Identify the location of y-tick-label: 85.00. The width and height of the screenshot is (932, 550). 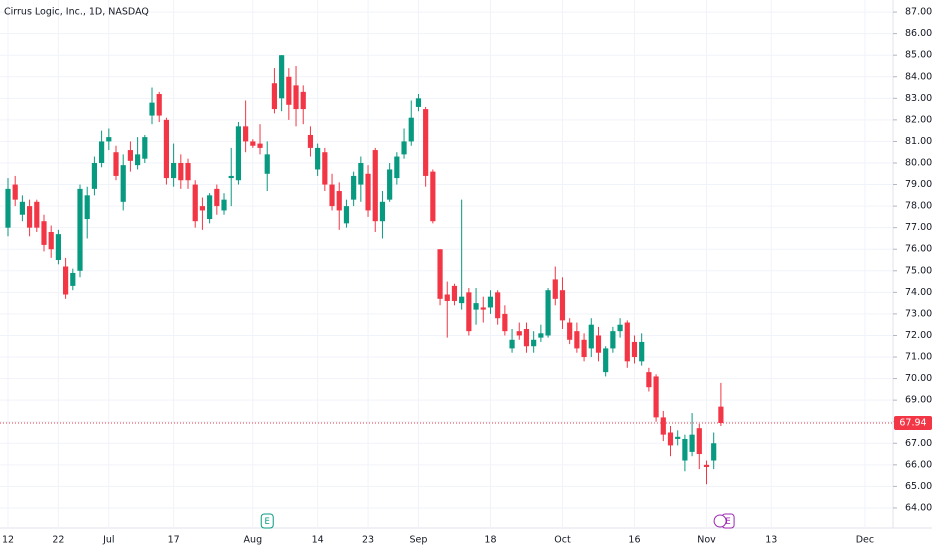
(918, 55).